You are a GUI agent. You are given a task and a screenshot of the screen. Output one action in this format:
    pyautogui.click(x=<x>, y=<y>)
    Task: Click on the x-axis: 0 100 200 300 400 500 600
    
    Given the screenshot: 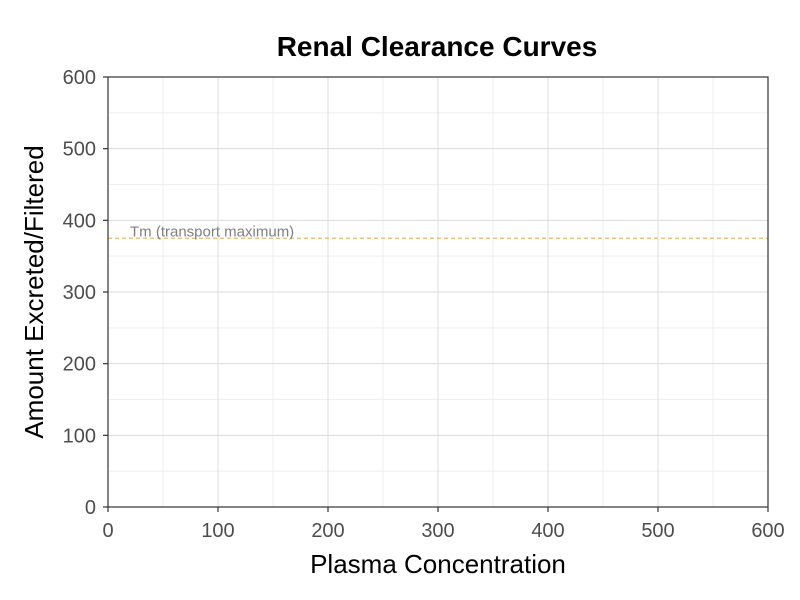 What is the action you would take?
    pyautogui.click(x=443, y=524)
    